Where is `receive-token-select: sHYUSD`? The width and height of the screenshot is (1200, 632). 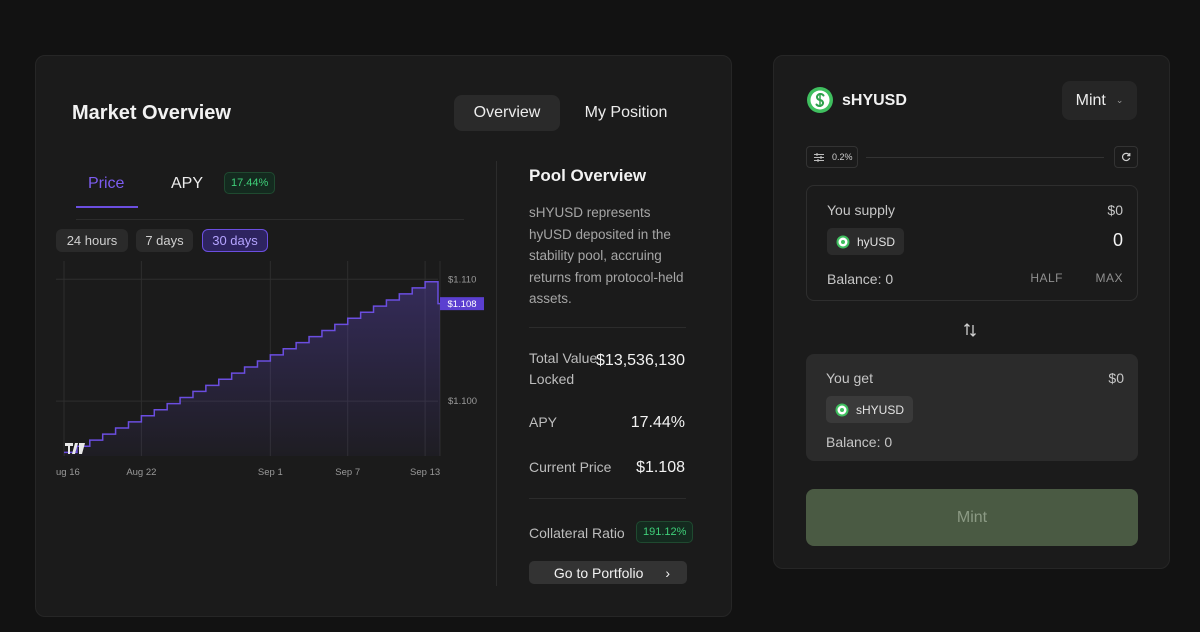
receive-token-select: sHYUSD is located at coordinates (870, 409).